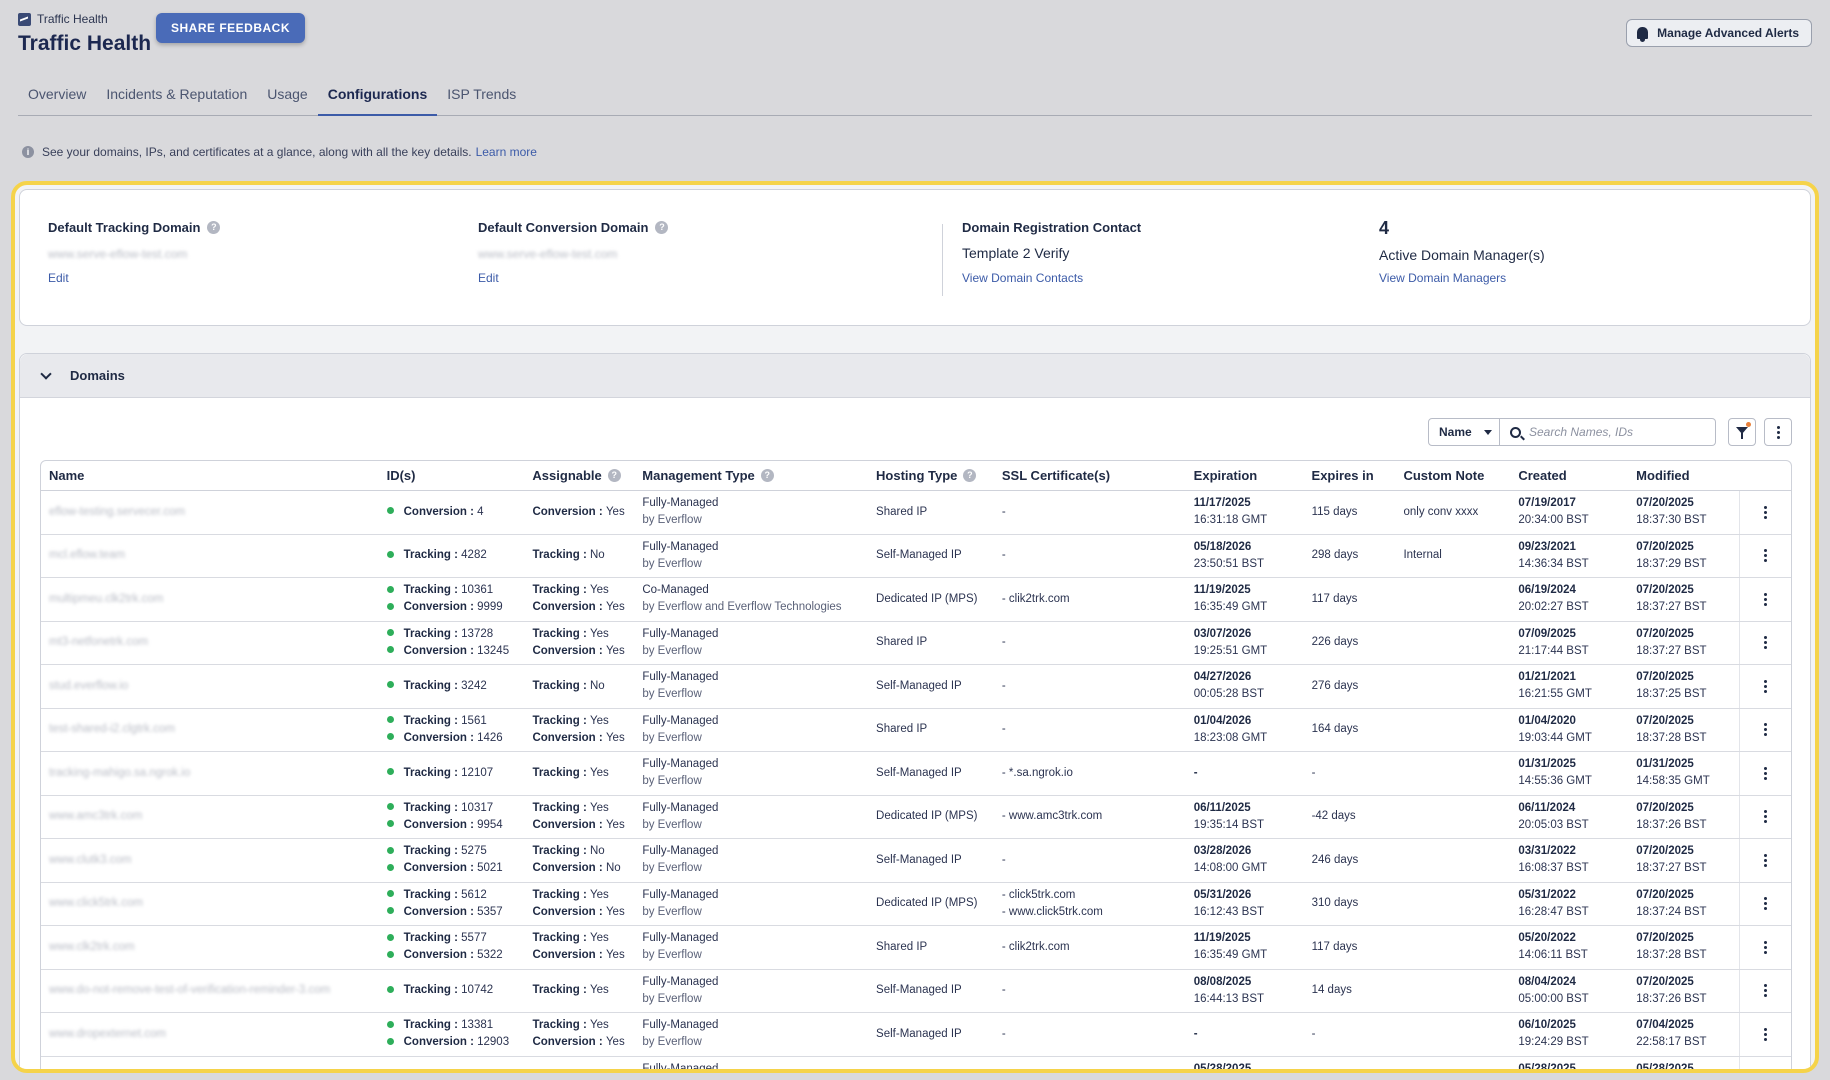 The width and height of the screenshot is (1830, 1080). I want to click on share-feedback-button: SHARE FEEDBACK, so click(231, 28).